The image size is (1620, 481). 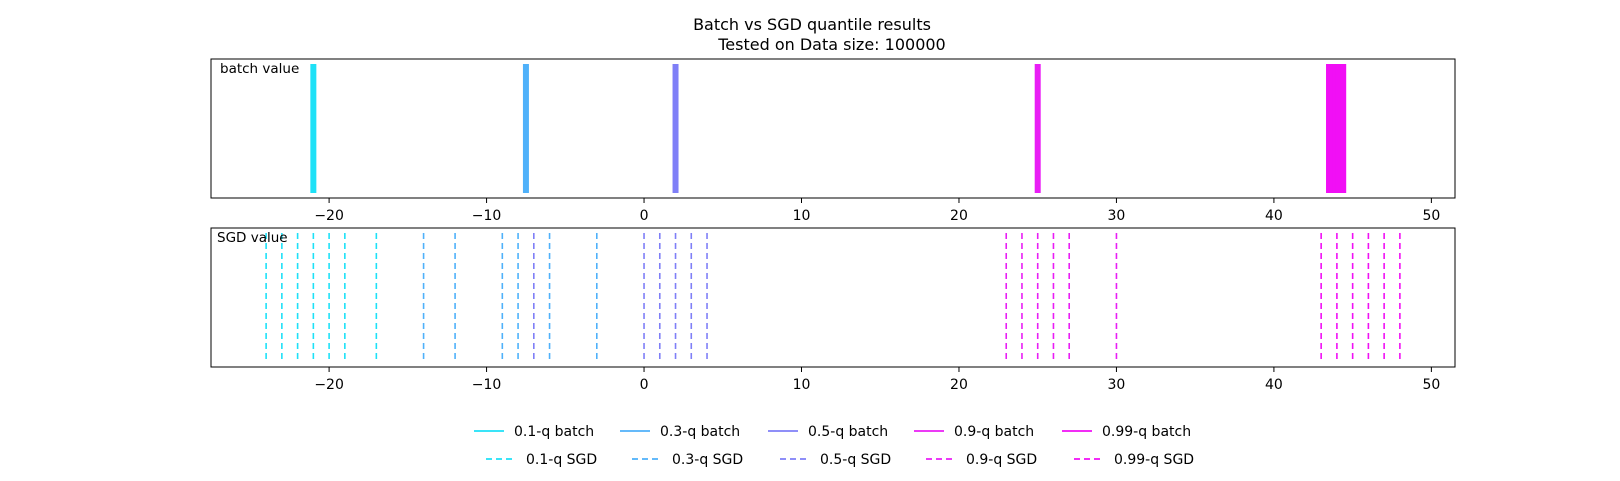 What do you see at coordinates (855, 460) in the screenshot?
I see `legend-label: 0.5-q SGD` at bounding box center [855, 460].